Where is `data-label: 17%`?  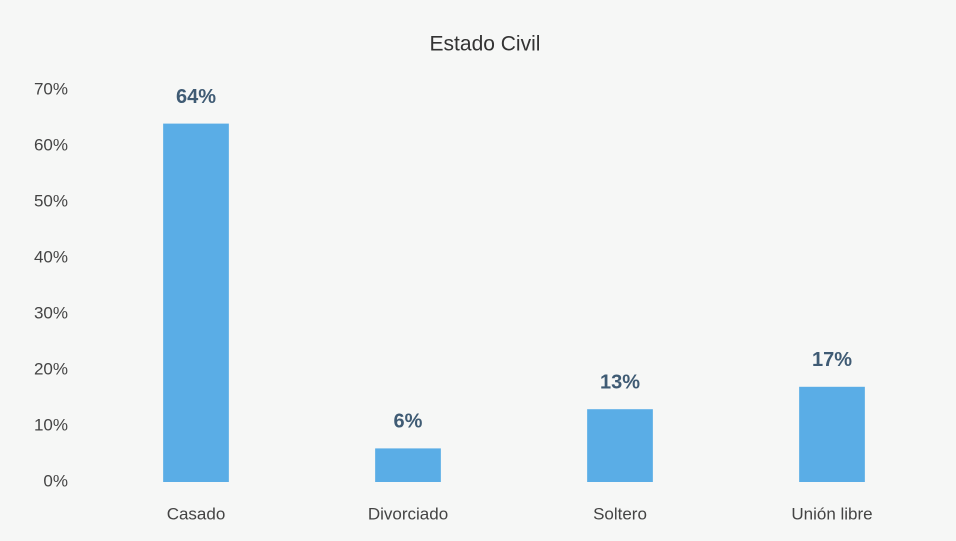
data-label: 17% is located at coordinates (832, 360).